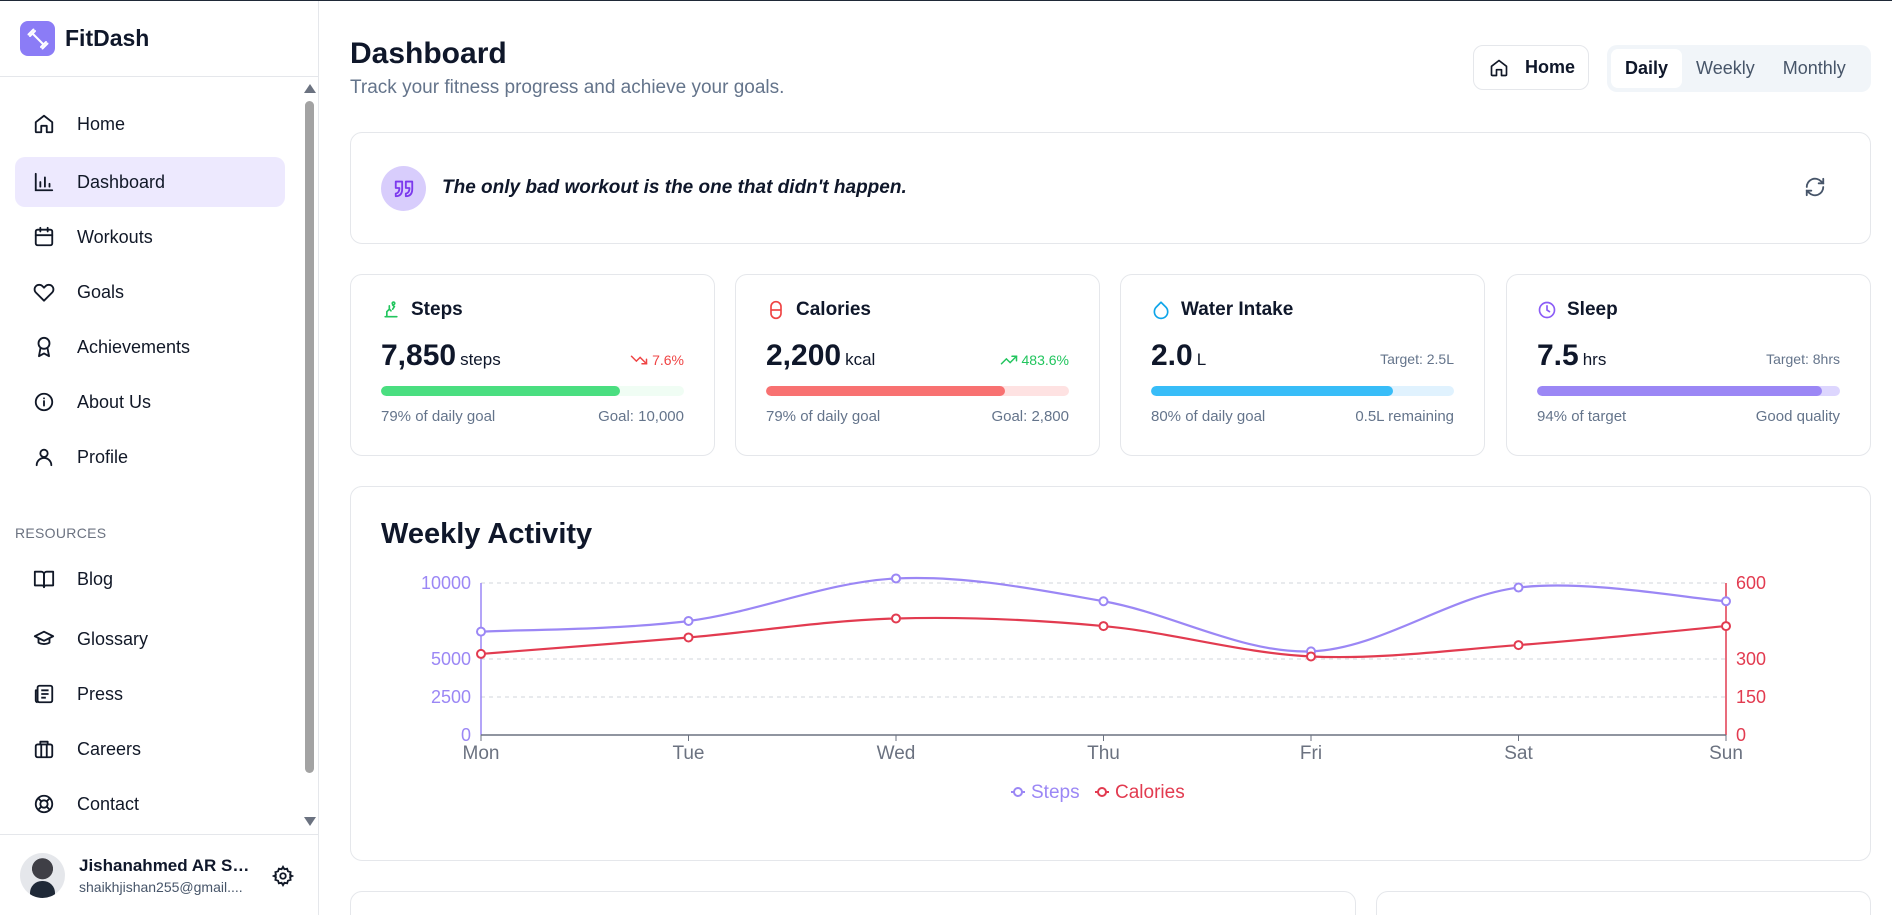  What do you see at coordinates (44, 637) in the screenshot?
I see `graduation-cap-icon` at bounding box center [44, 637].